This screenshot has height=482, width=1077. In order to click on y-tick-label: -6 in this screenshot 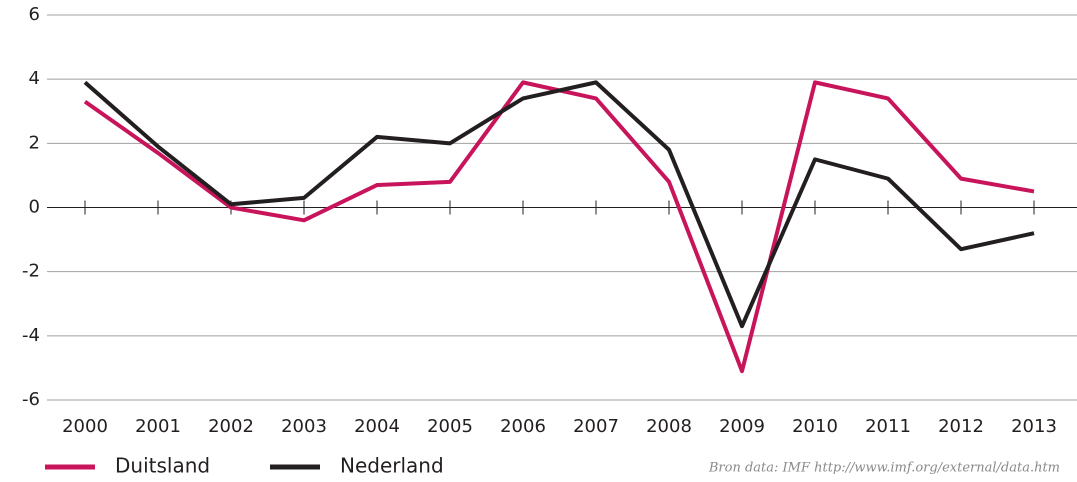, I will do `click(31, 399)`.